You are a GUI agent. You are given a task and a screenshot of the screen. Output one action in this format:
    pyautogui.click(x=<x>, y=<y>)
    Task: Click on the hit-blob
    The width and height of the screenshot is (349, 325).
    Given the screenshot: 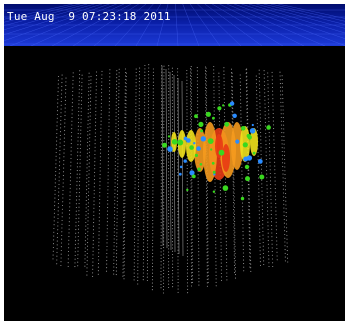 What is the action you would take?
    pyautogui.click(x=254, y=142)
    